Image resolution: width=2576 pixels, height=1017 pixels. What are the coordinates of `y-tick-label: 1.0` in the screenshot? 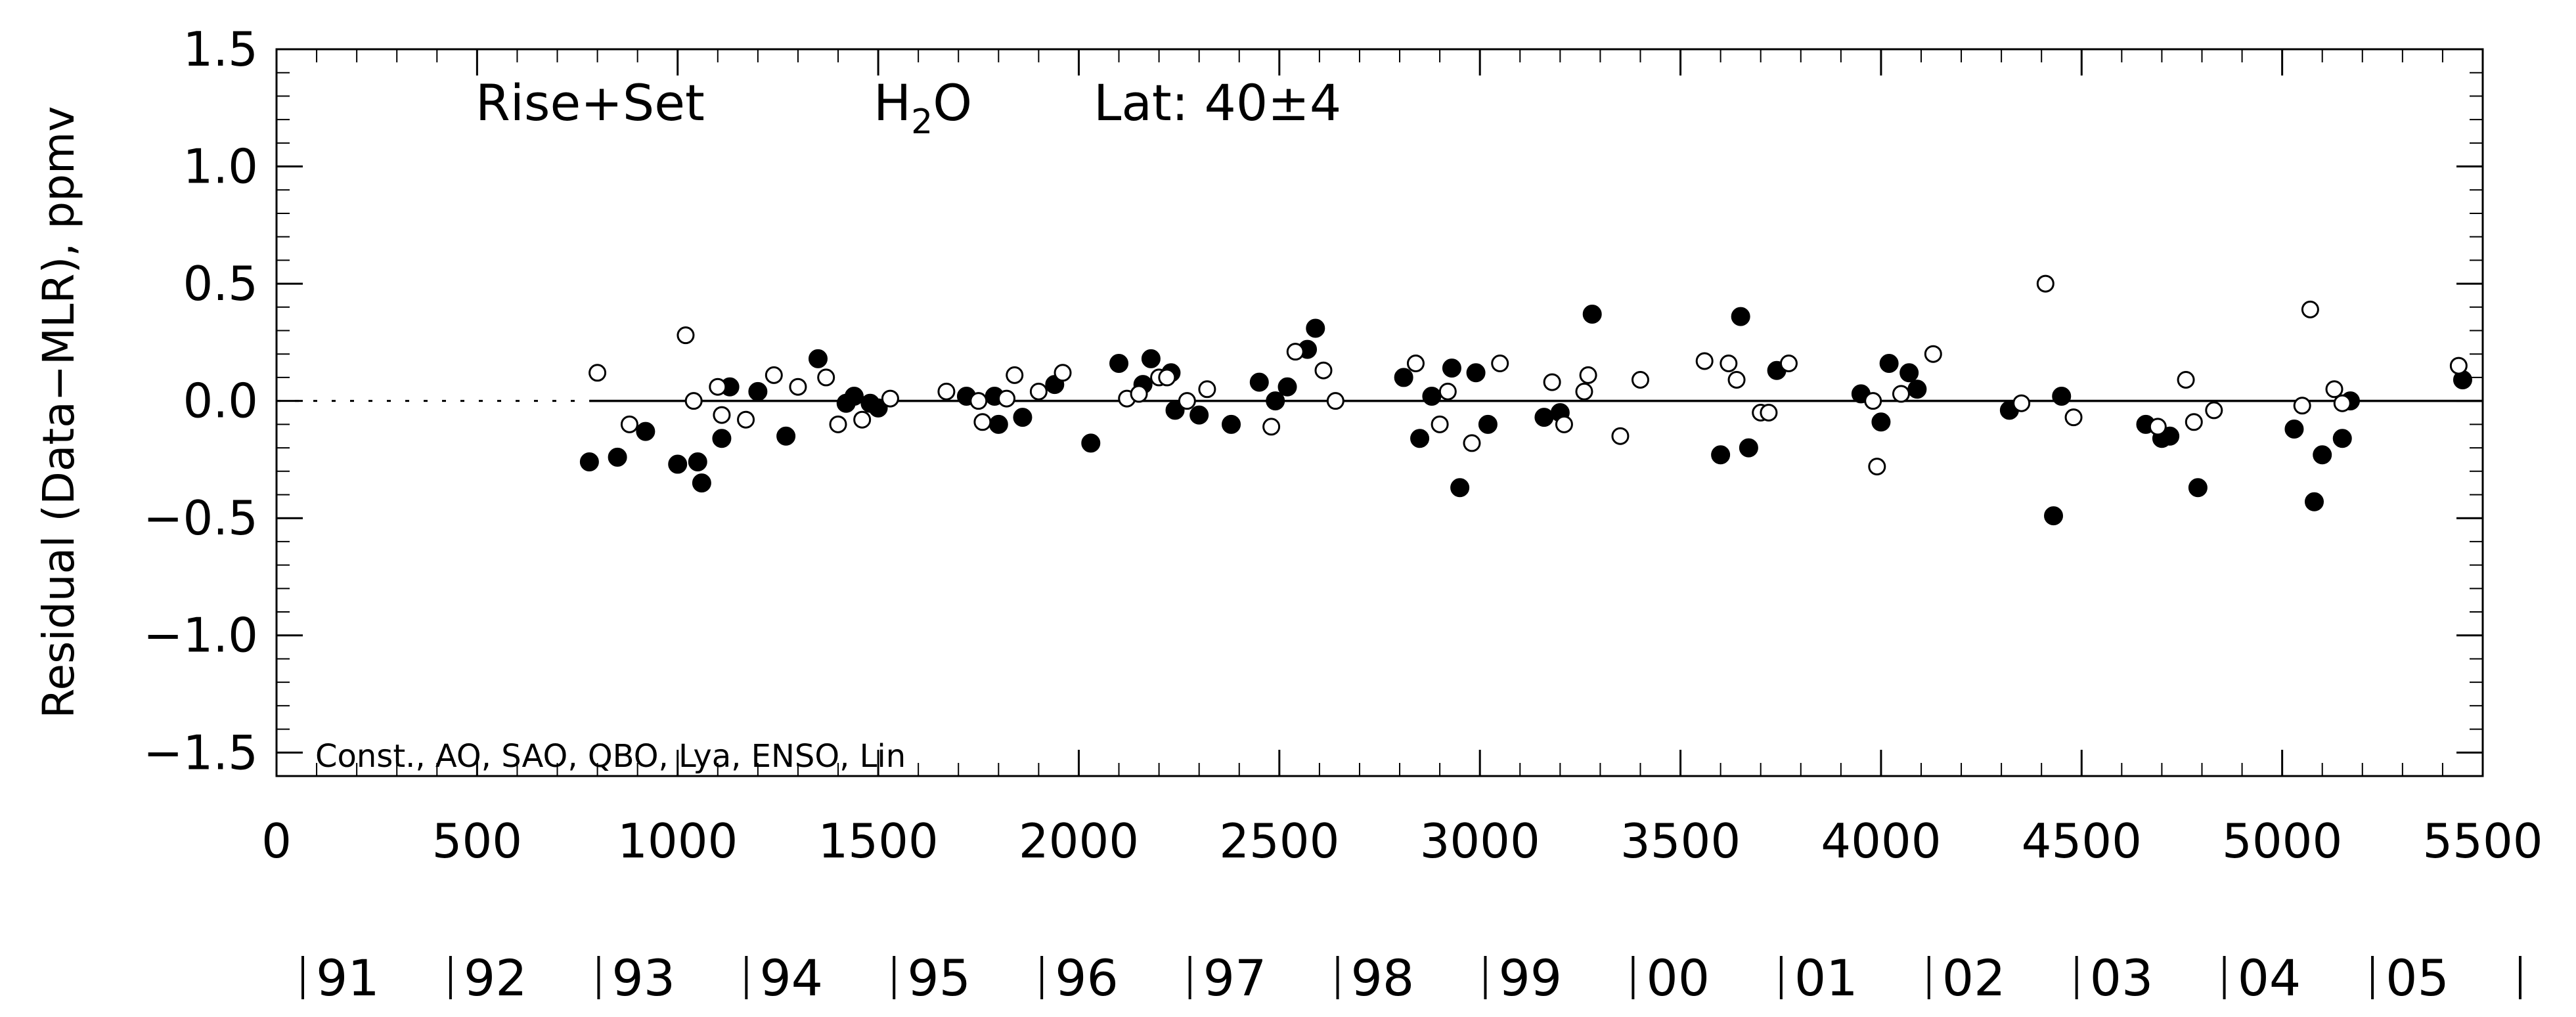 It's located at (220, 166).